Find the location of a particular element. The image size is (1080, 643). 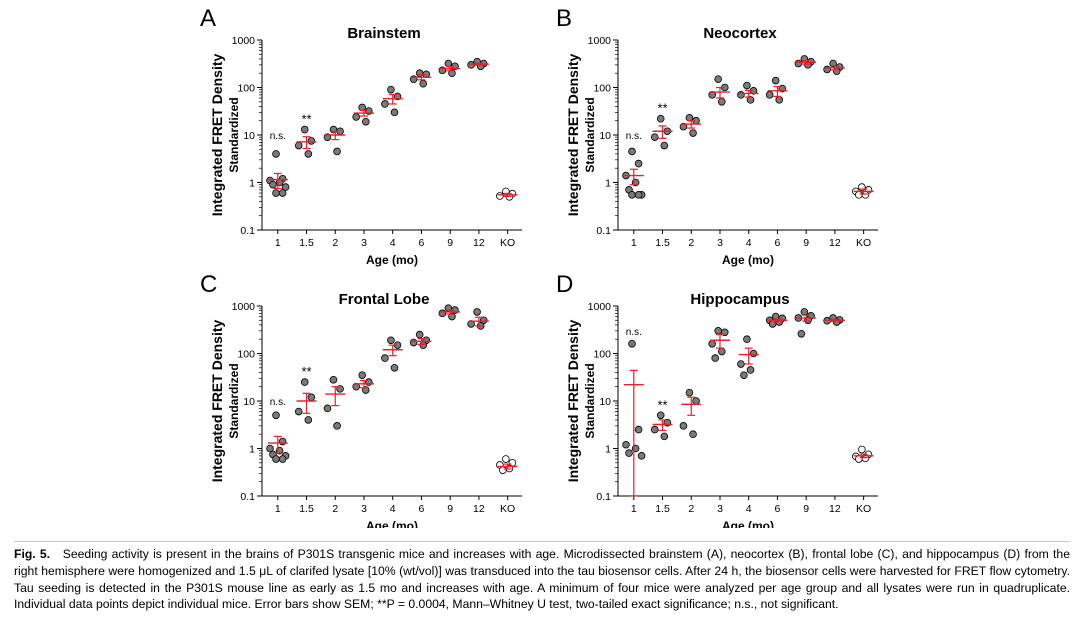

panel-letter: B is located at coordinates (564, 18).